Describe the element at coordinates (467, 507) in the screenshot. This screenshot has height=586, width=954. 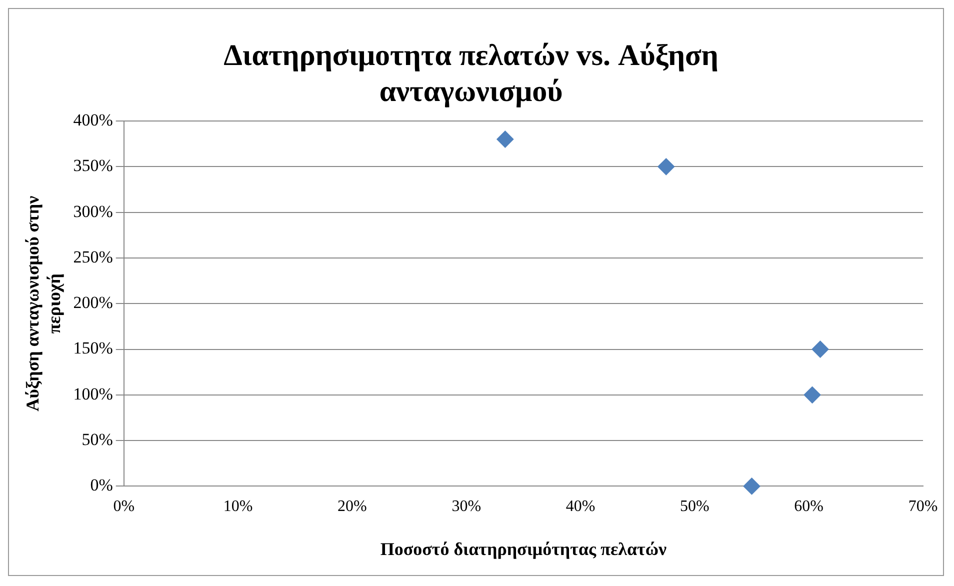
I see `x-tick-label: 30%` at that location.